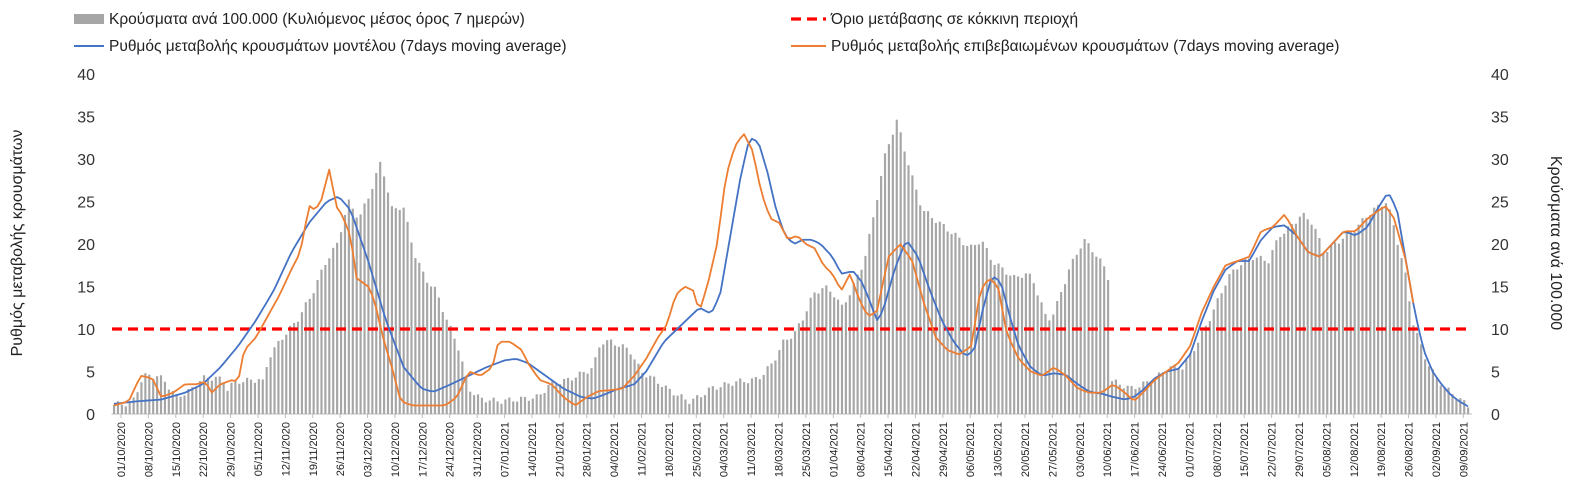 The width and height of the screenshot is (1569, 495). I want to click on x-tick-label: 08/10/2020, so click(149, 449).